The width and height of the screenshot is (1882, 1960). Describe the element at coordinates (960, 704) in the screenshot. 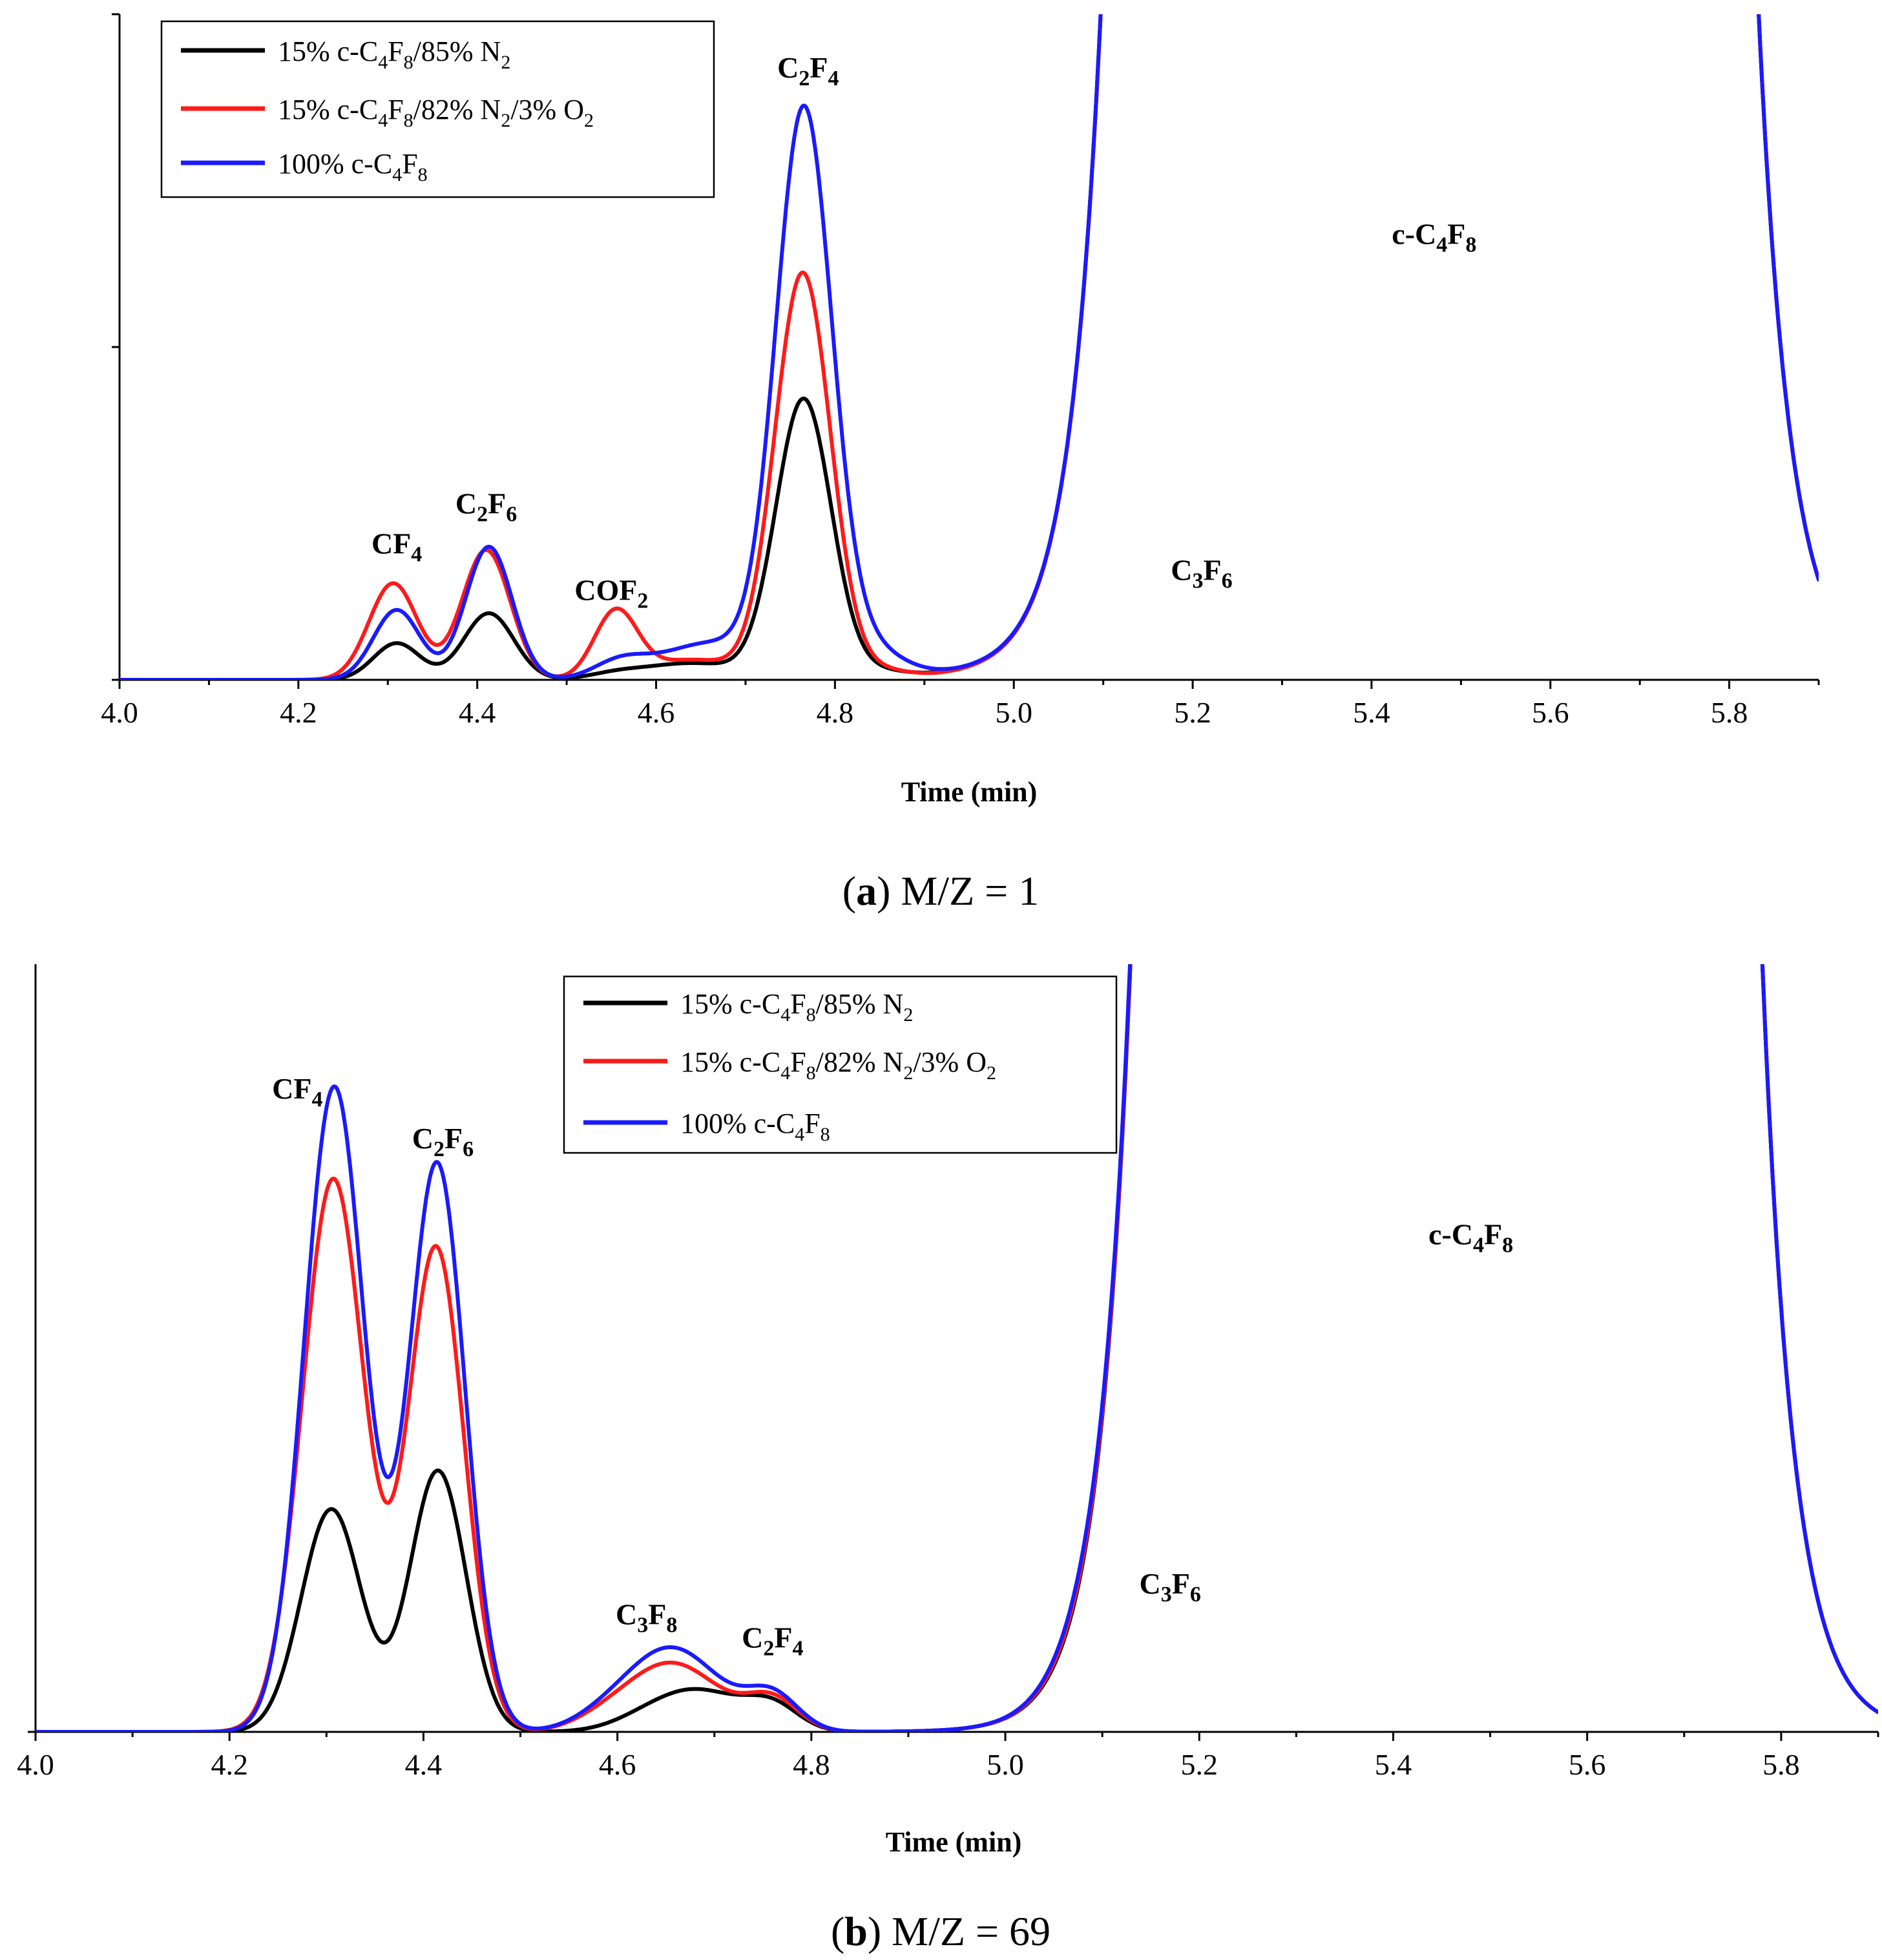

I see `x-ticks-a: 4.0 4.2 4.4 4.6 4.8 5.0 5.2 5.4 5.6 5.8` at that location.